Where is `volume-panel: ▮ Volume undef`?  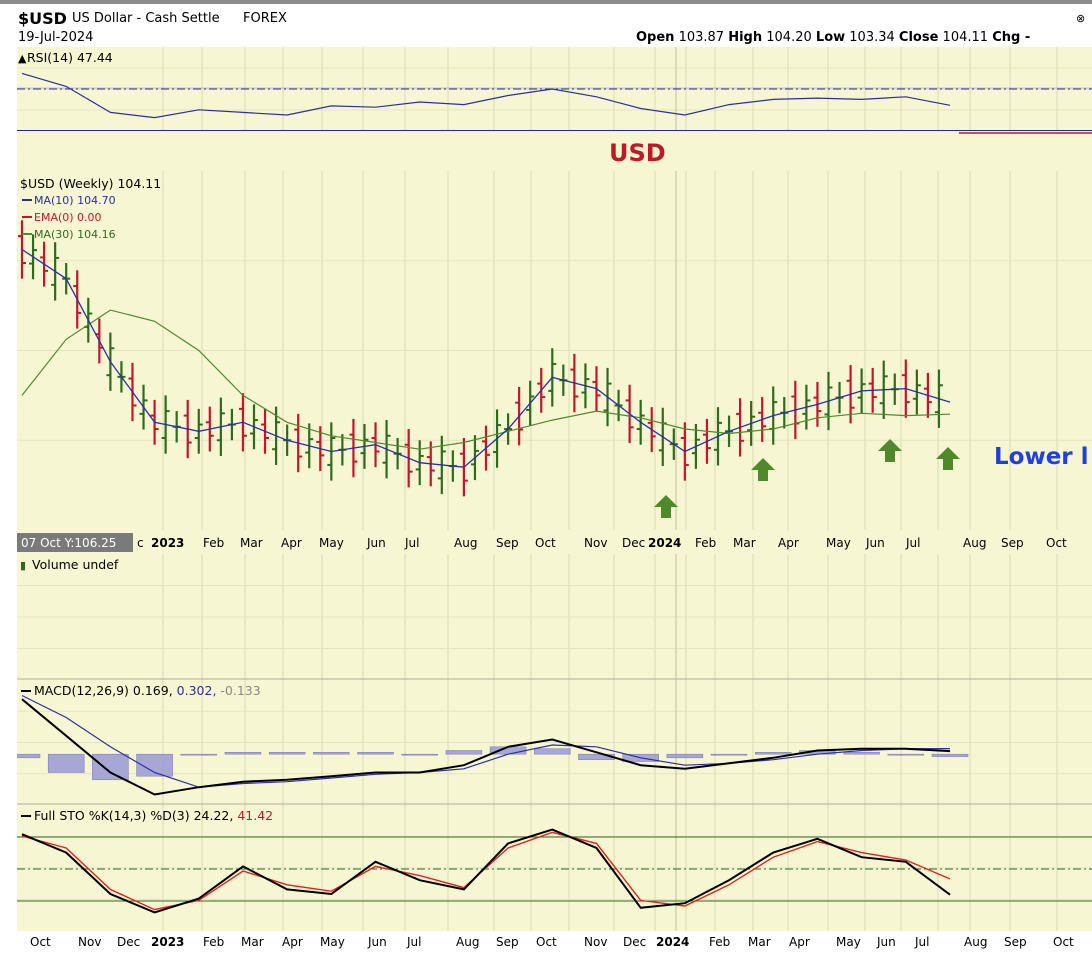
volume-panel: ▮ Volume undef is located at coordinates (554, 617).